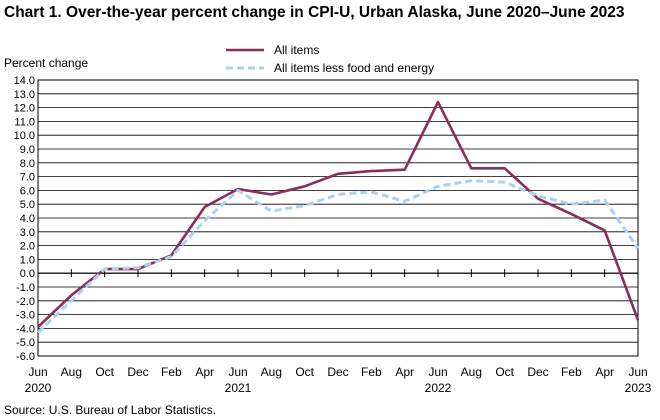 The height and width of the screenshot is (420, 660). What do you see at coordinates (27, 219) in the screenshot?
I see `y-tick-label: 4.0` at bounding box center [27, 219].